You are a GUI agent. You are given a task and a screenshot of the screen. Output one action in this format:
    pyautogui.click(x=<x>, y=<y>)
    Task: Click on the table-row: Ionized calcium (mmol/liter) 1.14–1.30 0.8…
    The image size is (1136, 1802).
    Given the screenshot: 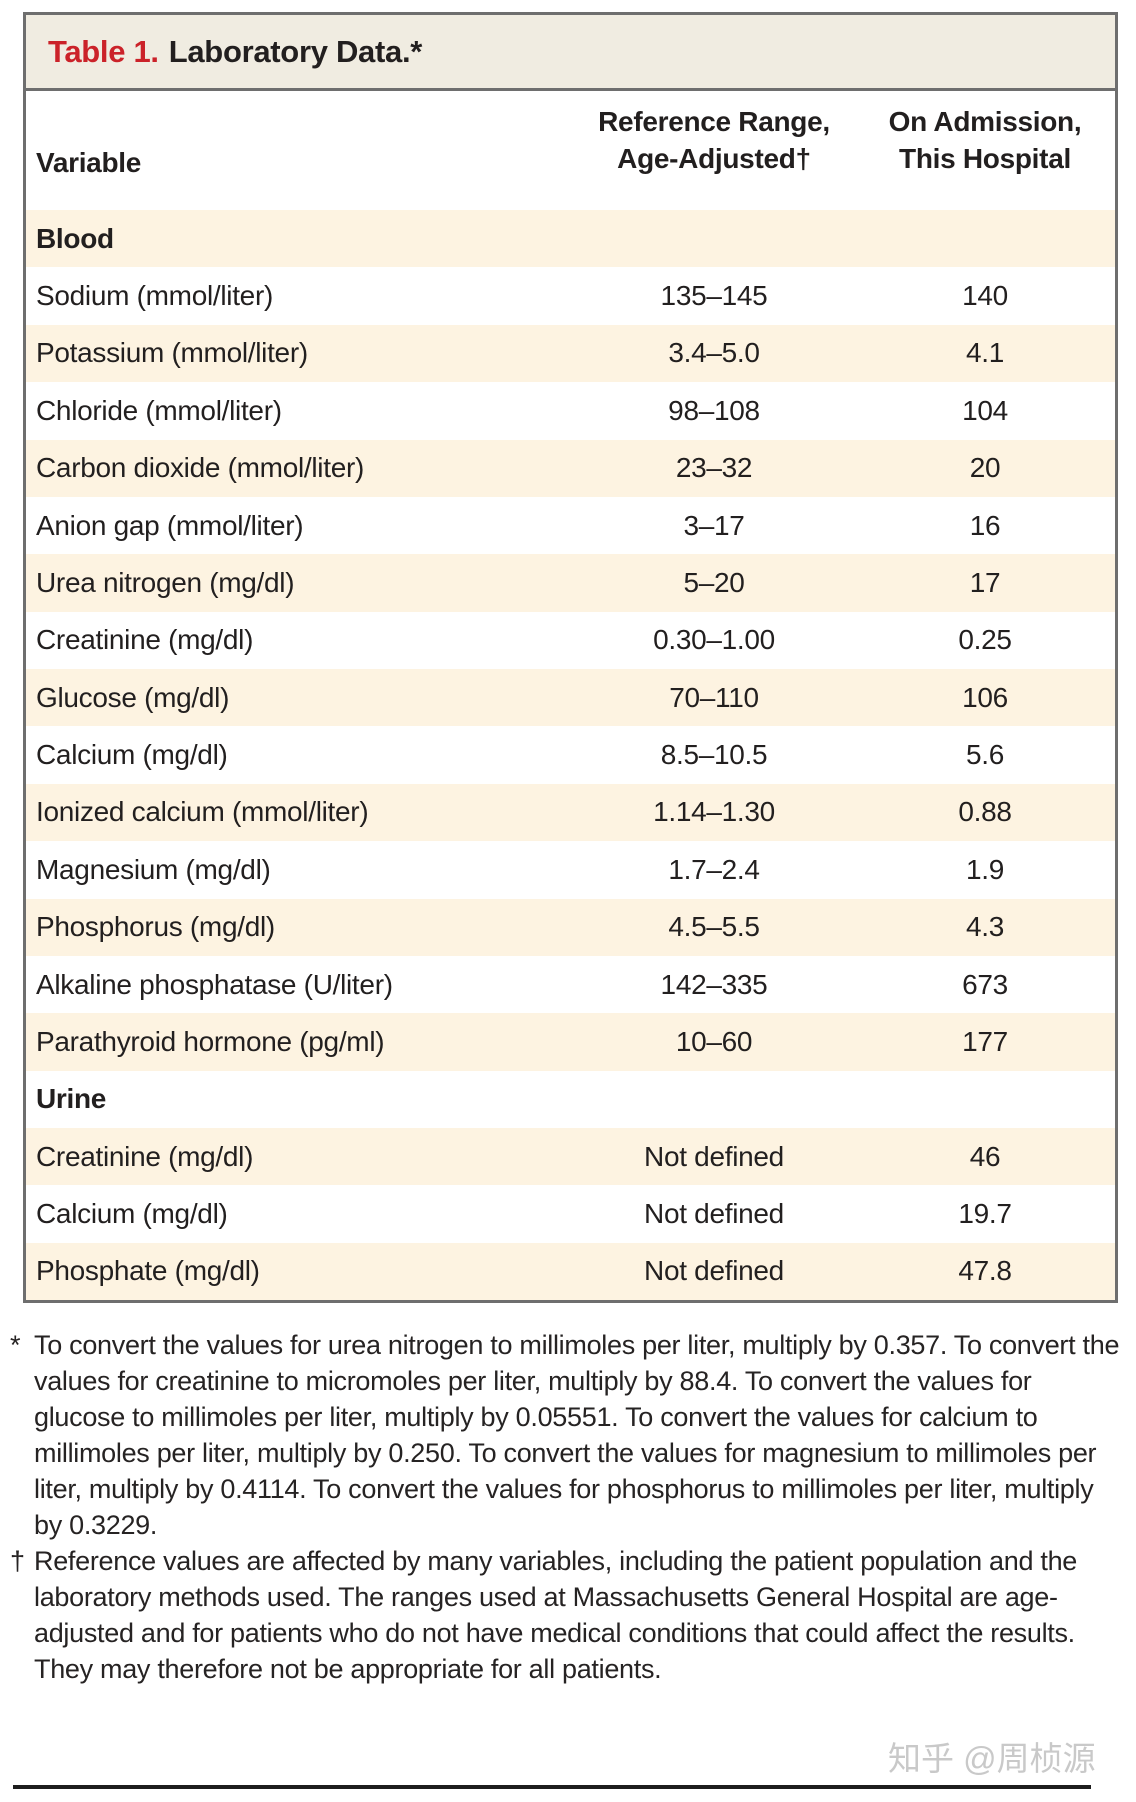 What is the action you would take?
    pyautogui.click(x=570, y=812)
    